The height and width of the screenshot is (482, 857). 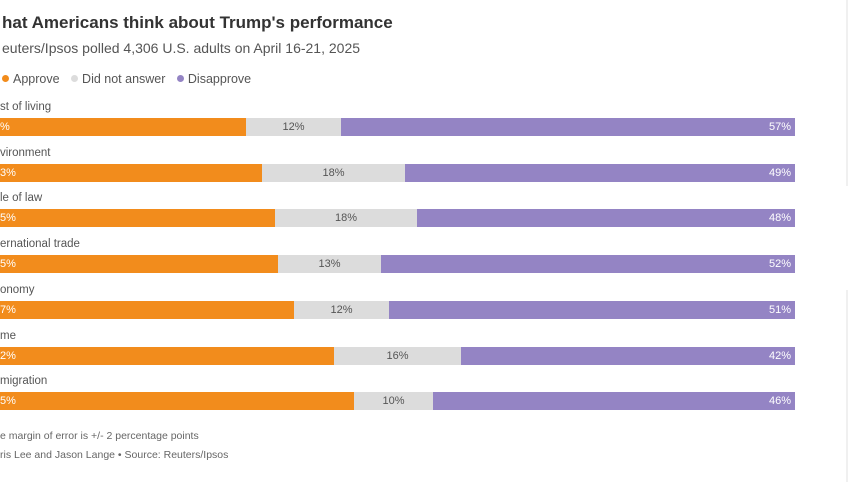 I want to click on legend: Approve Did not answer Disapprove, so click(x=130, y=79).